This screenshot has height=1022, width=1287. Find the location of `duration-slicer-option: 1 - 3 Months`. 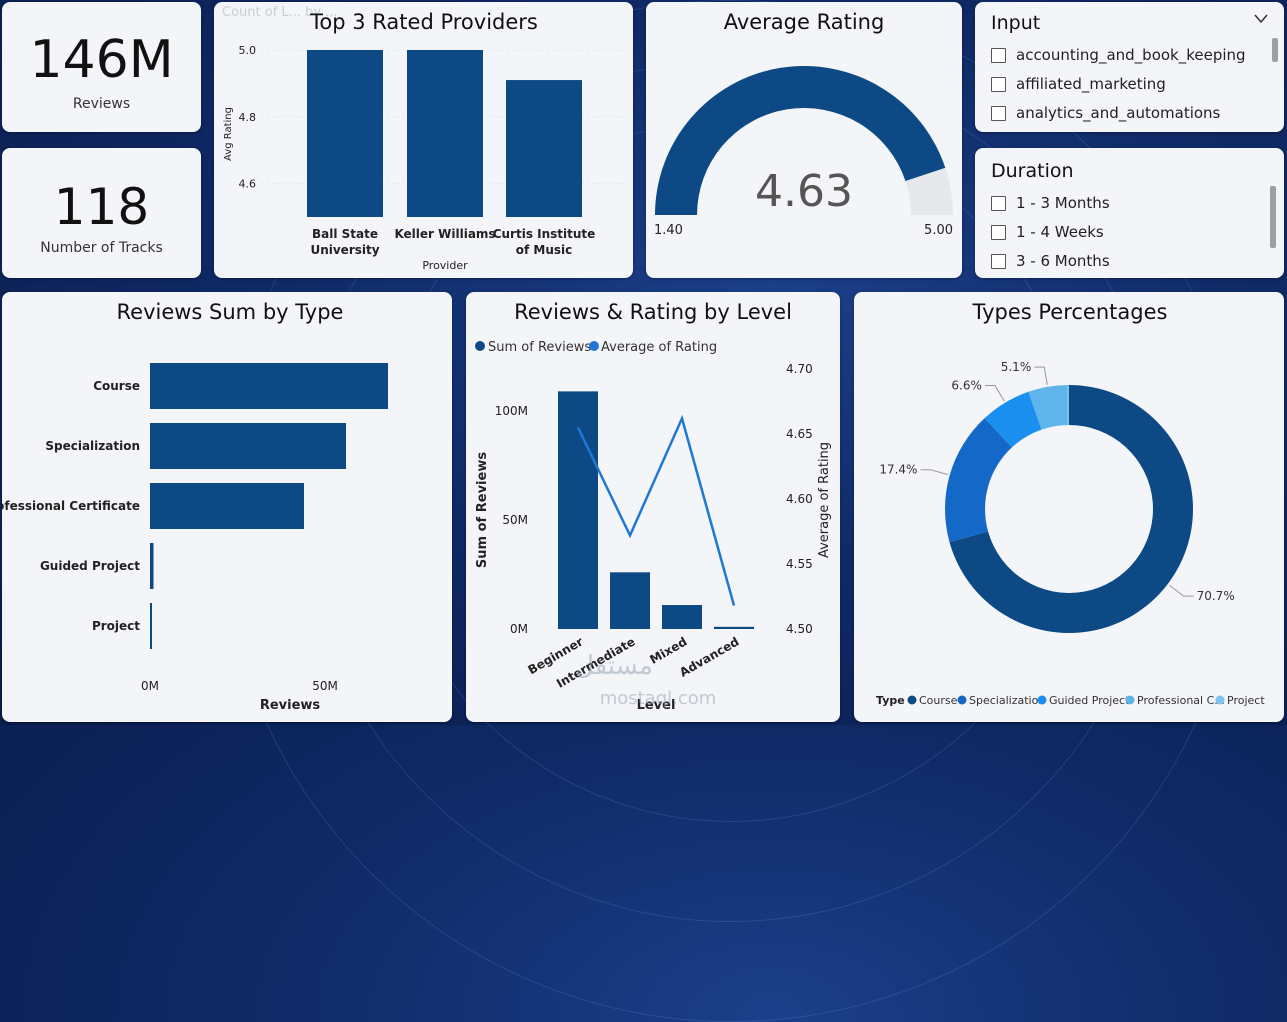

duration-slicer-option: 1 - 3 Months is located at coordinates (1050, 203).